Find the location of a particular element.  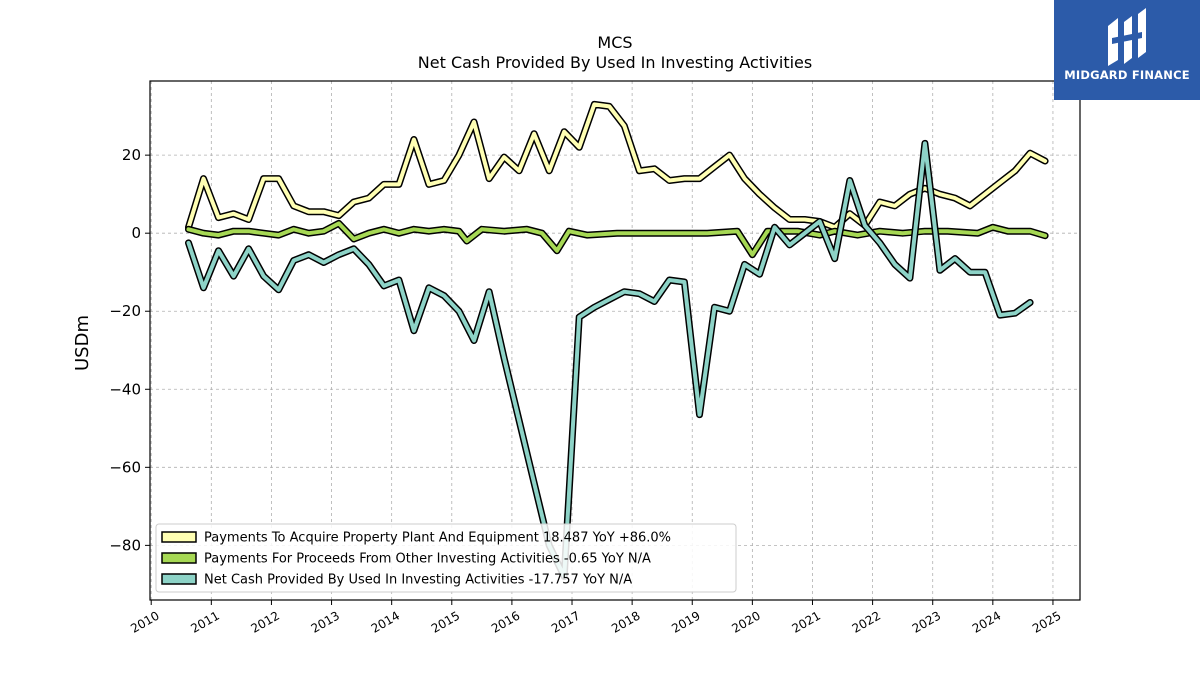

x-tick-label: 2020 is located at coordinates (745, 621).